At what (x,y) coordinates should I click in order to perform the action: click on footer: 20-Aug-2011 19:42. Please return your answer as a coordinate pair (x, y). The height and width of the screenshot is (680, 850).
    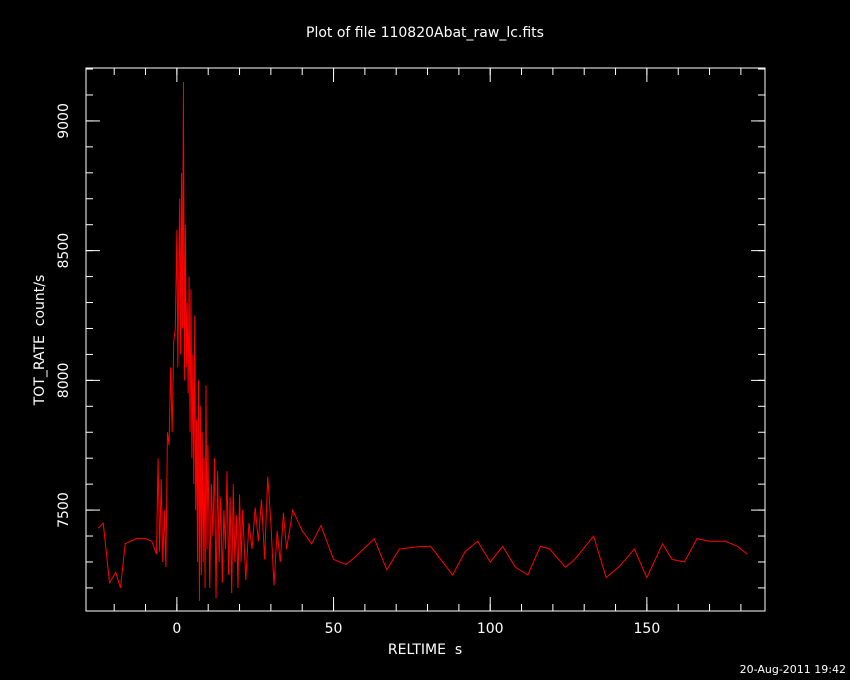
    Looking at the image, I should click on (793, 669).